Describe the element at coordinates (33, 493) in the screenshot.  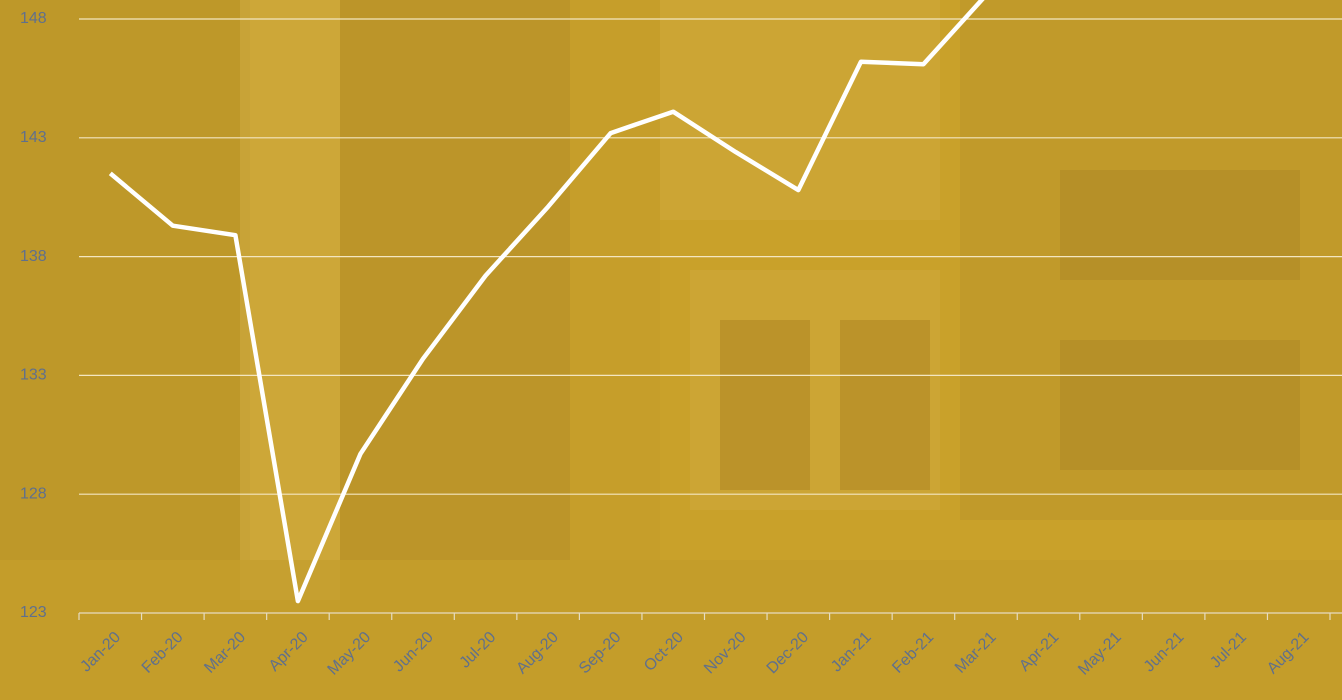
I see `y-tick-label: 128` at that location.